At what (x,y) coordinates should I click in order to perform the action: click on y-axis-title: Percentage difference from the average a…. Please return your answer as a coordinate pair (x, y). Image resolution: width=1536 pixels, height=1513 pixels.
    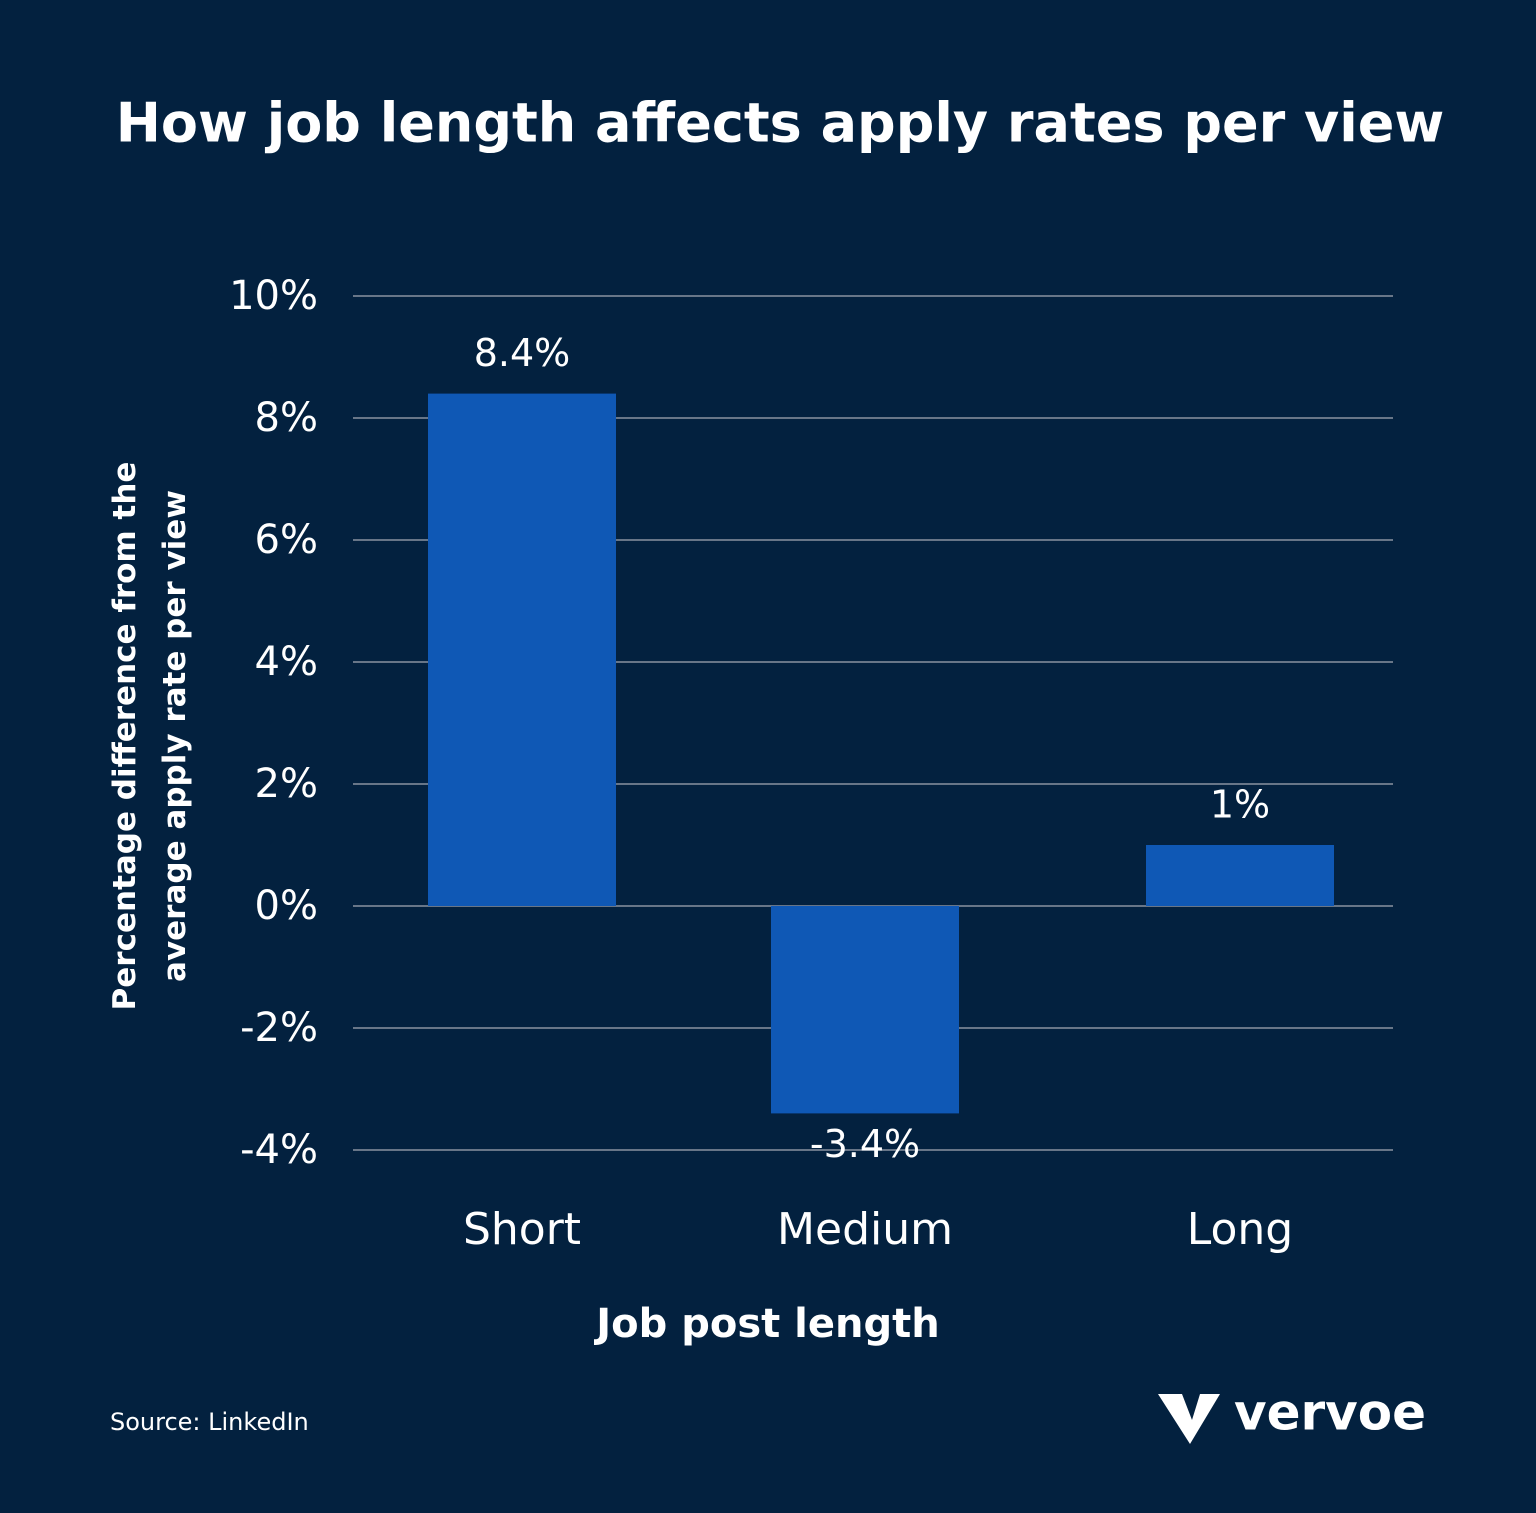
    Looking at the image, I should click on (150, 736).